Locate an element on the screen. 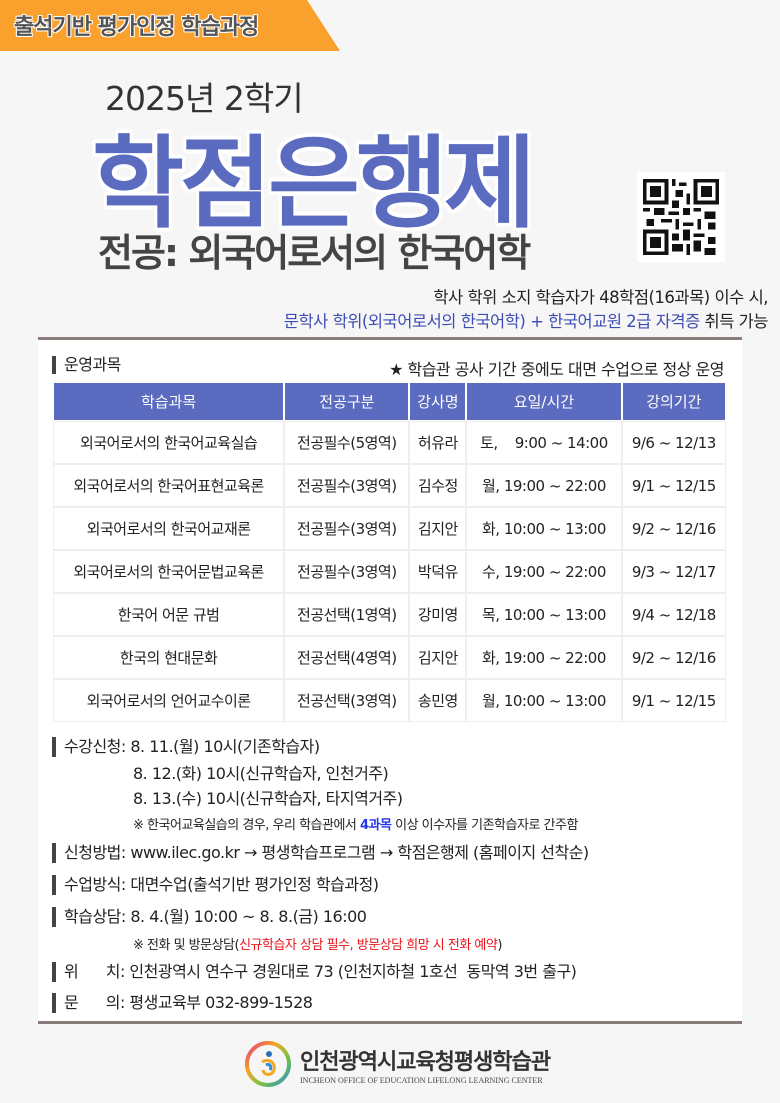  cell-instructor: 박덕유 is located at coordinates (437, 571).